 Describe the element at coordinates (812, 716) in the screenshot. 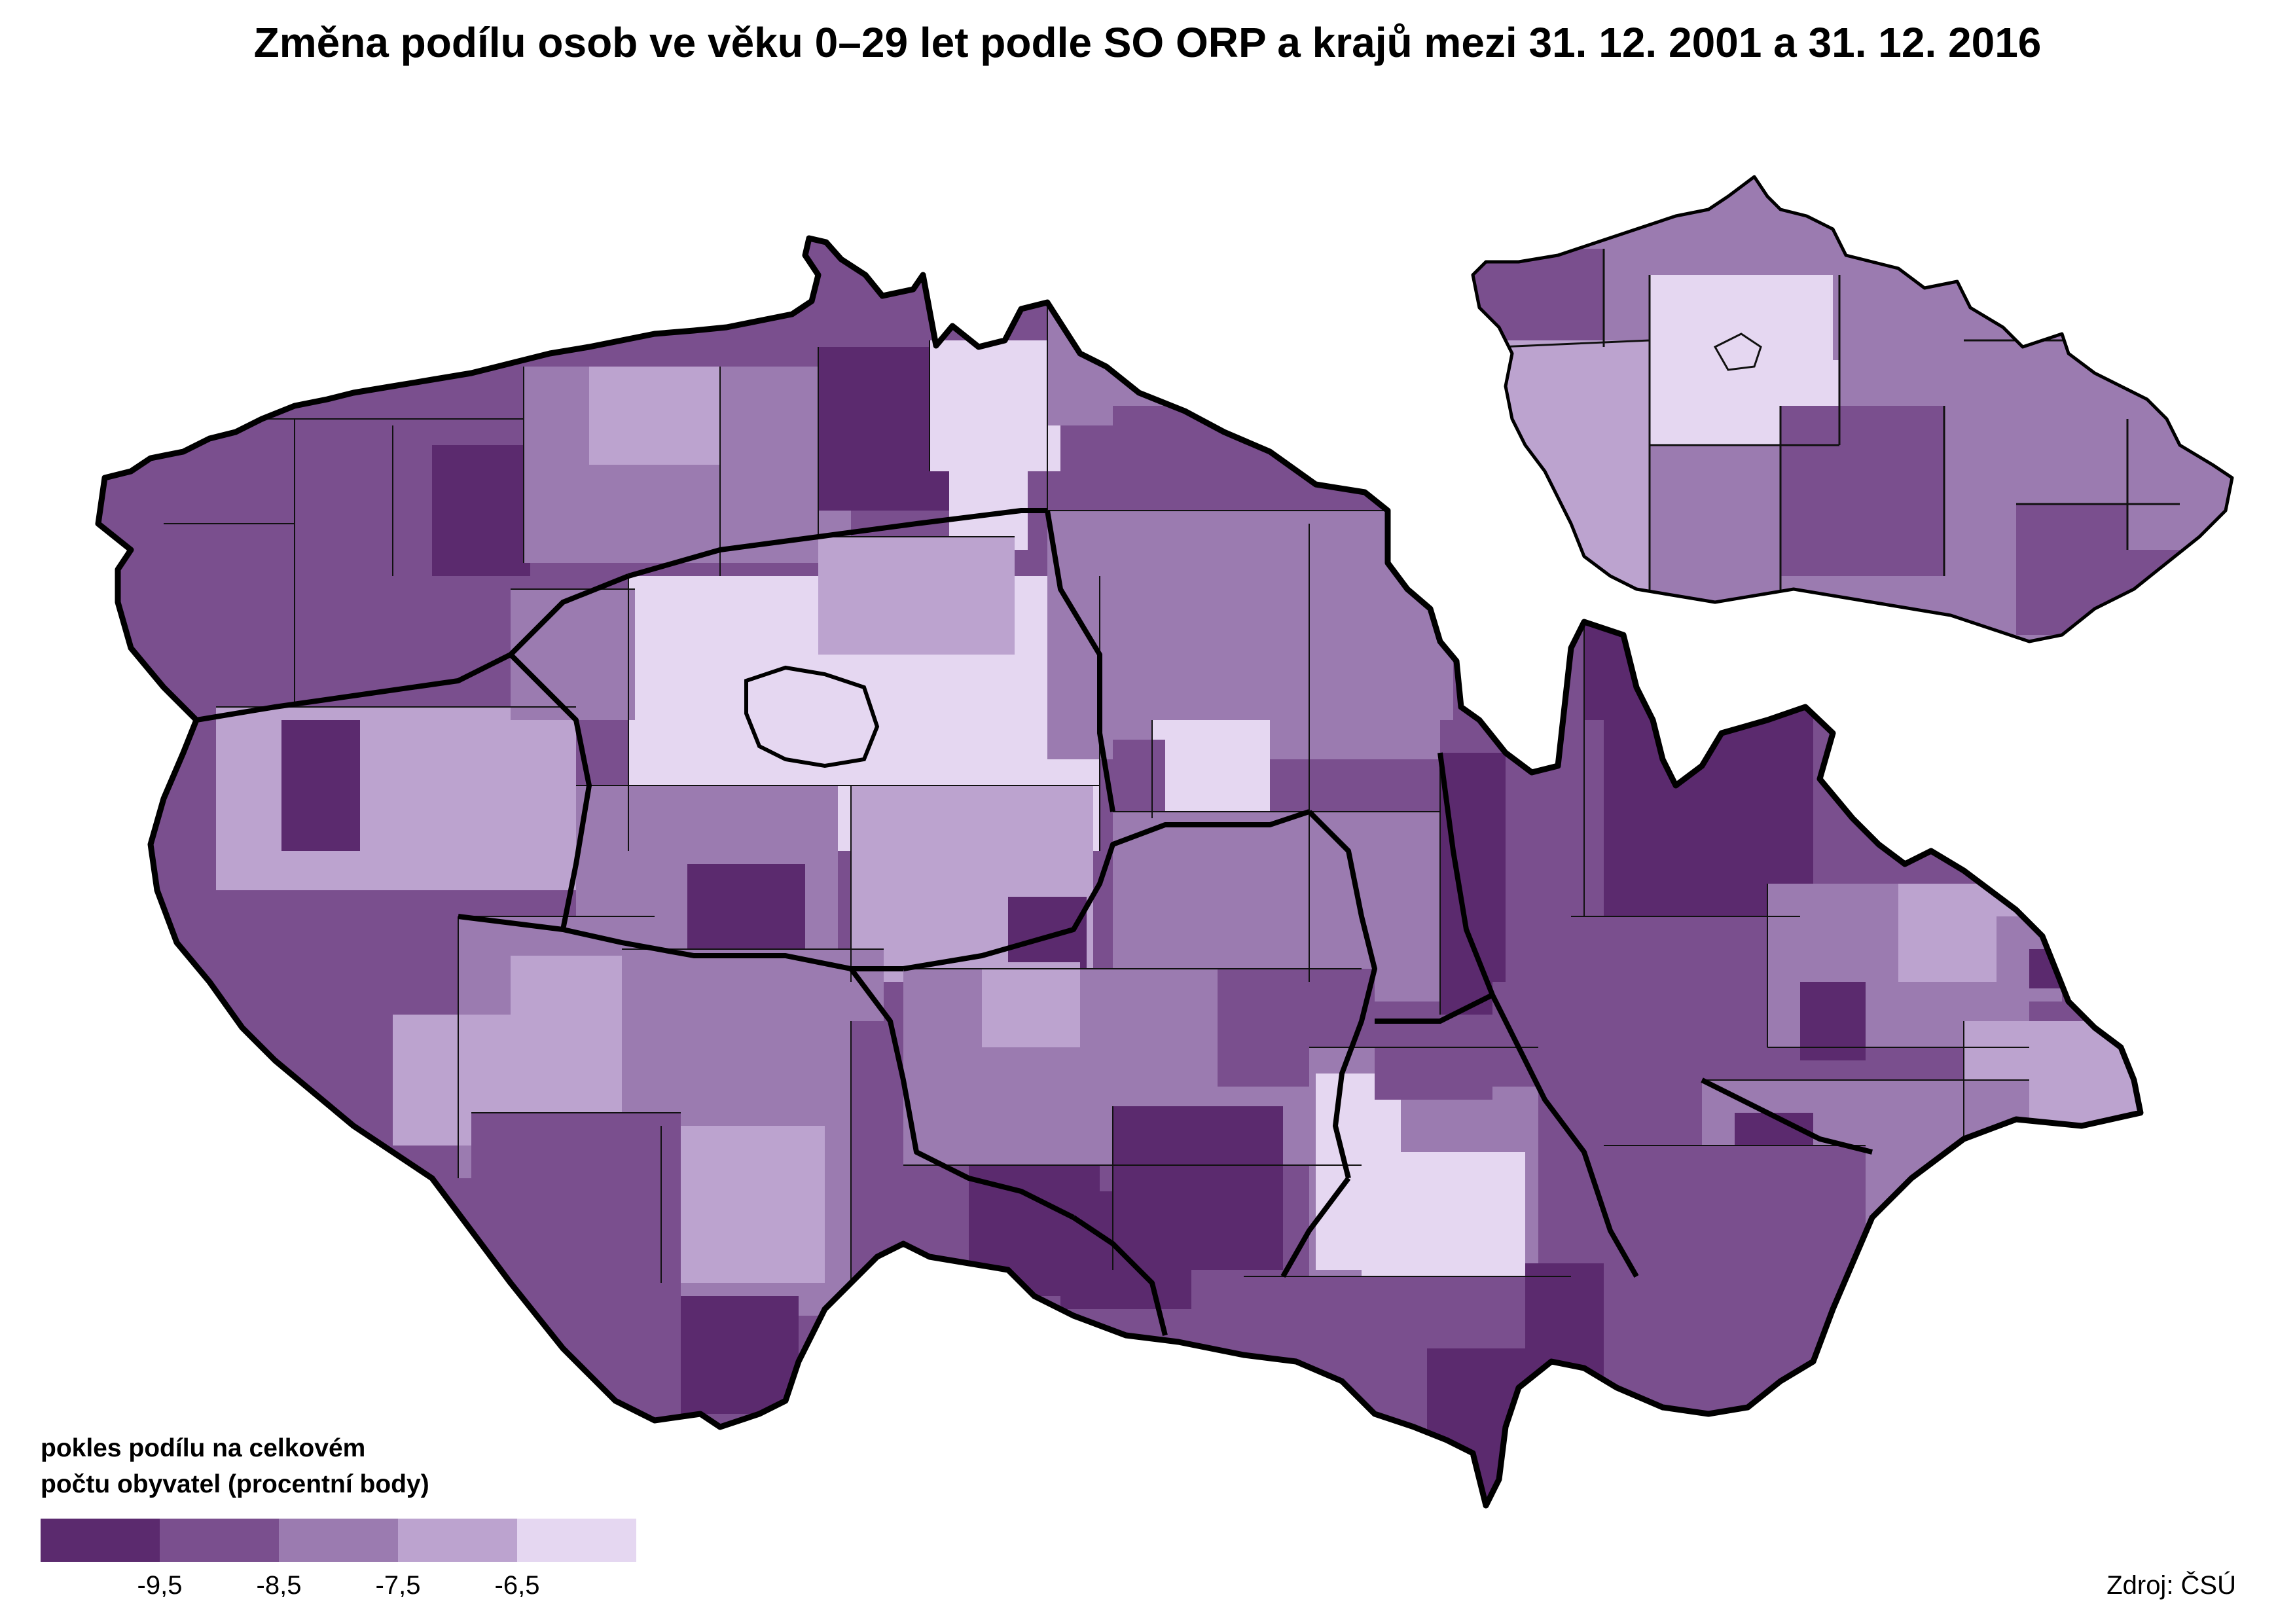

I see `prague-outline` at that location.